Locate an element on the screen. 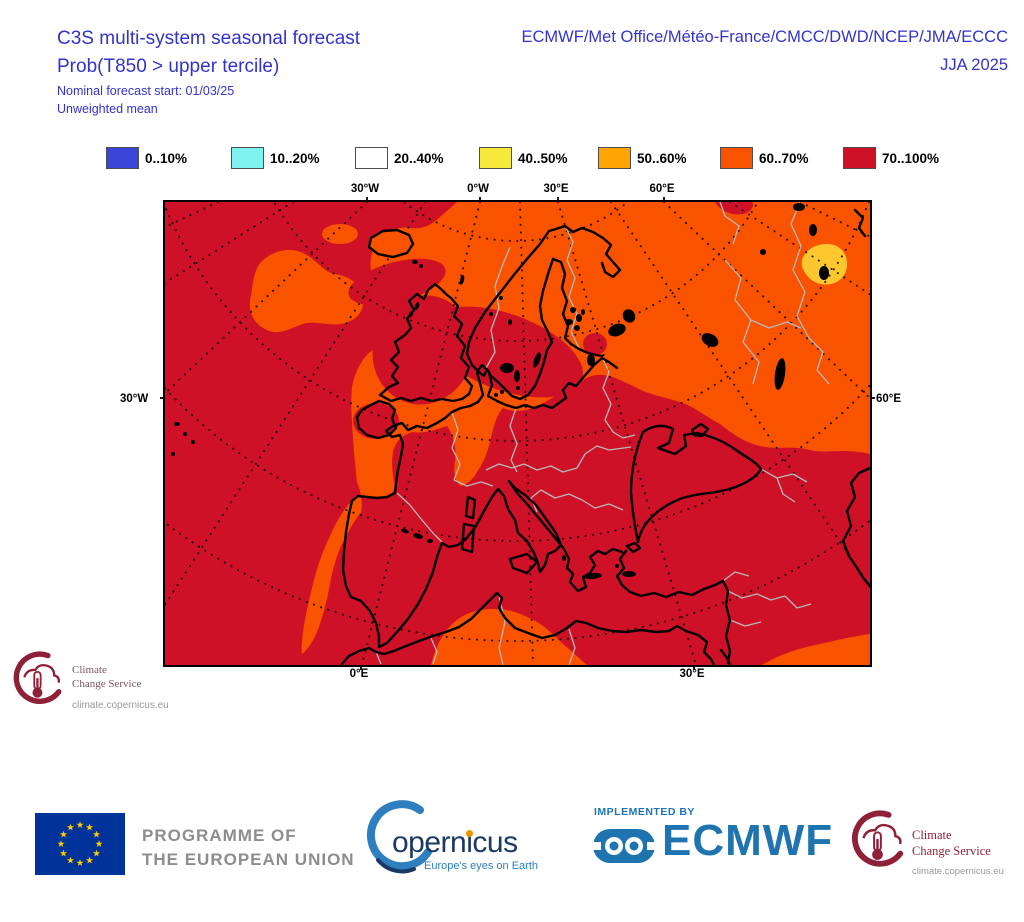 Image resolution: width=1024 pixels, height=922 pixels. season-label: JJA 2025 is located at coordinates (974, 65).